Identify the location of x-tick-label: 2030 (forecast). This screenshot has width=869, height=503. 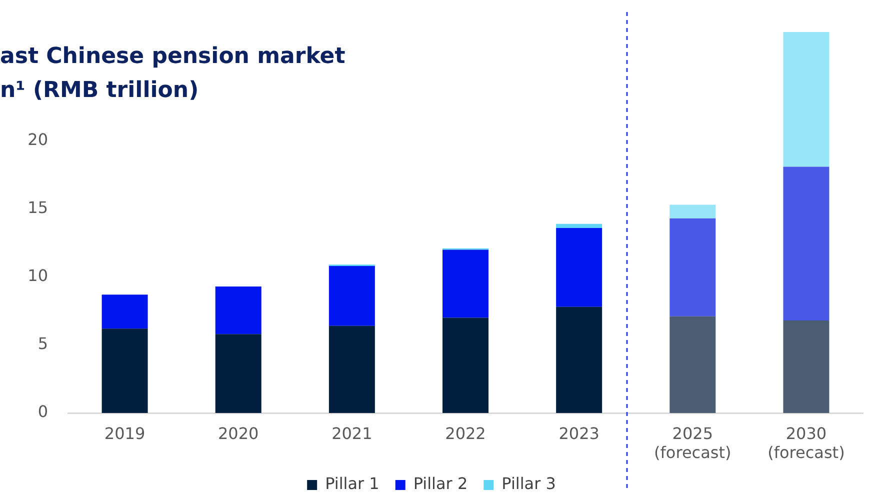
(806, 443).